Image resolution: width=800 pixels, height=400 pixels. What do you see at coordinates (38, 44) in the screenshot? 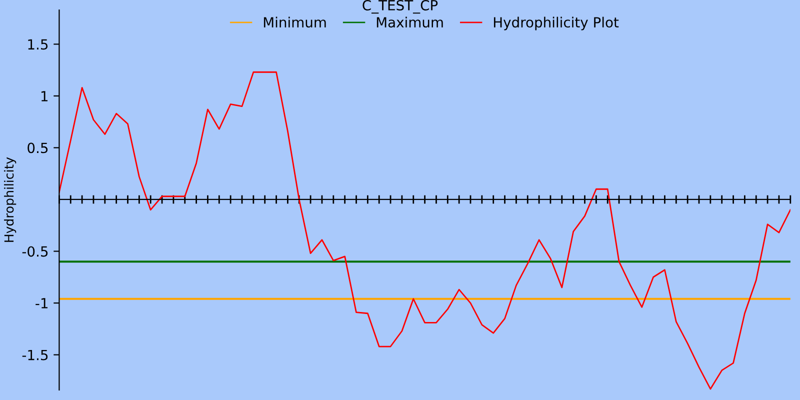
I see `y-tick-label: 1.5` at bounding box center [38, 44].